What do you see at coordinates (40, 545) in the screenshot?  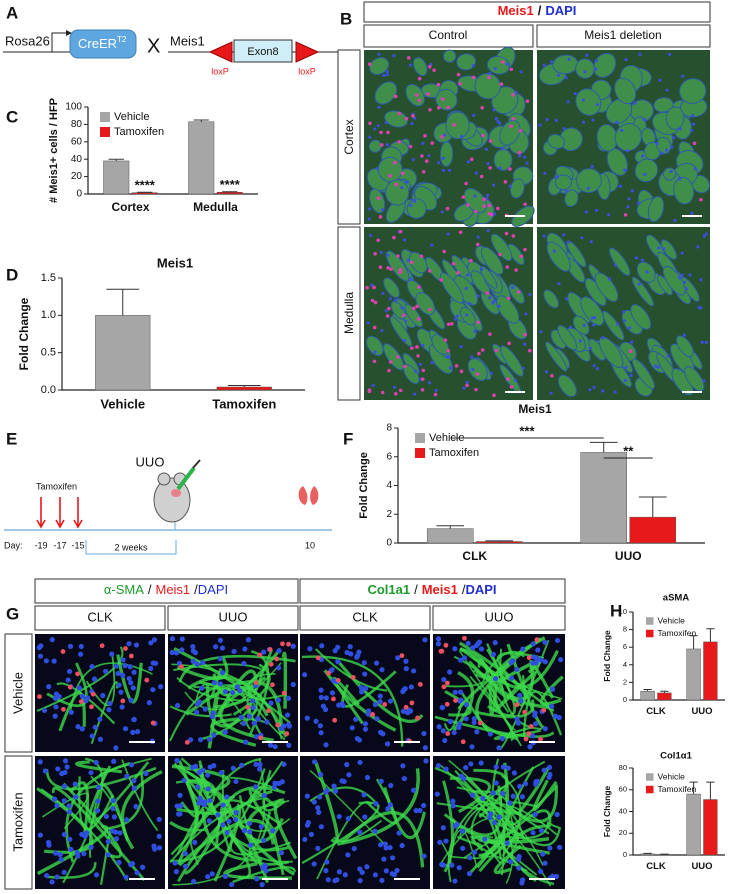 I see `day-label: -19` at bounding box center [40, 545].